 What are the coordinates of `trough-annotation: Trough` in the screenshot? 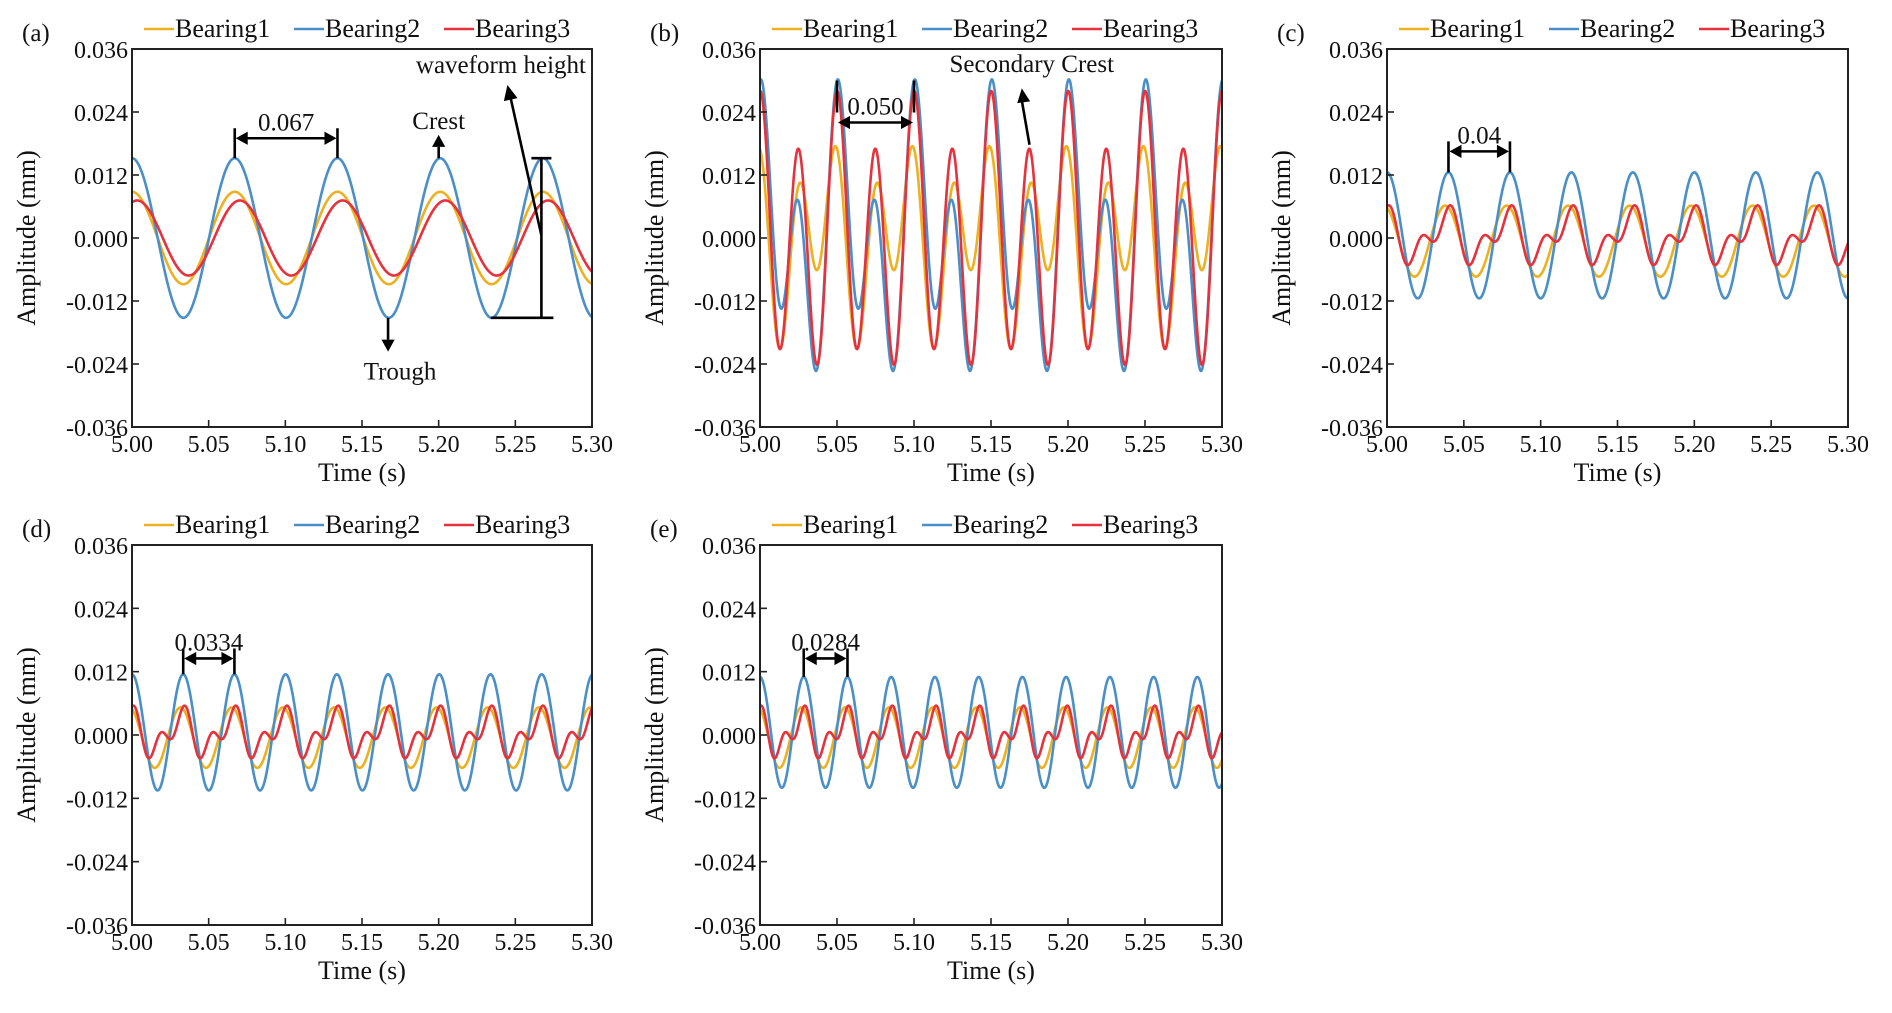 It's located at (400, 351).